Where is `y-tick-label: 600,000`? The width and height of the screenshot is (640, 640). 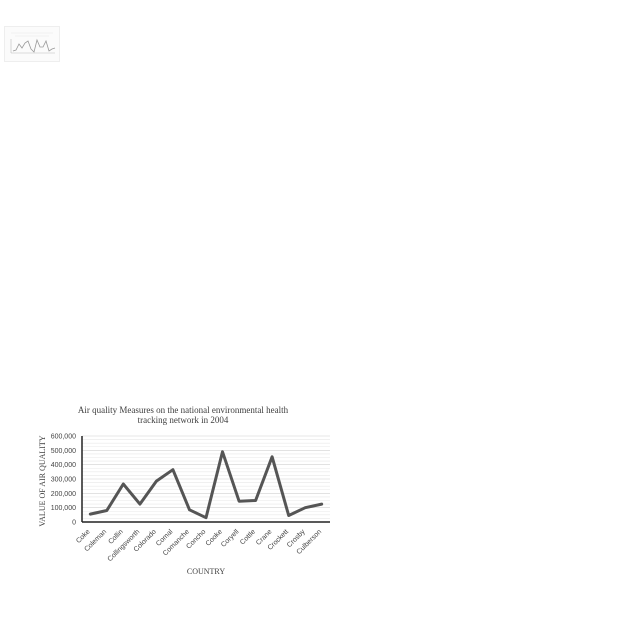
y-tick-label: 600,000 is located at coordinates (63, 437).